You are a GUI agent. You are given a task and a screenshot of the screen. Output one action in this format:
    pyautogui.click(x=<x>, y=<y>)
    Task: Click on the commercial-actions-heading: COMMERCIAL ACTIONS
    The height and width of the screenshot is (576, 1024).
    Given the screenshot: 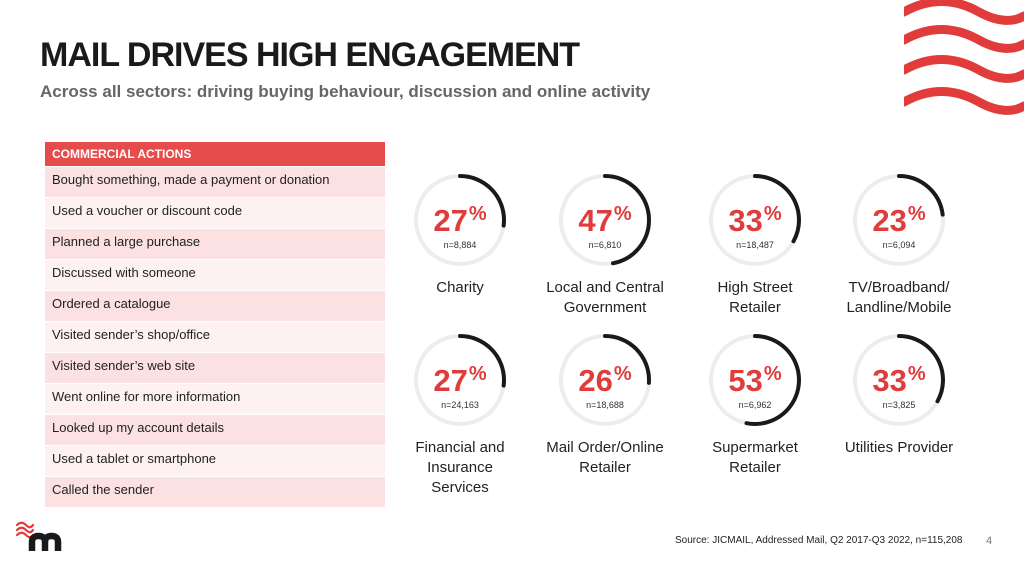 What is the action you would take?
    pyautogui.click(x=215, y=154)
    